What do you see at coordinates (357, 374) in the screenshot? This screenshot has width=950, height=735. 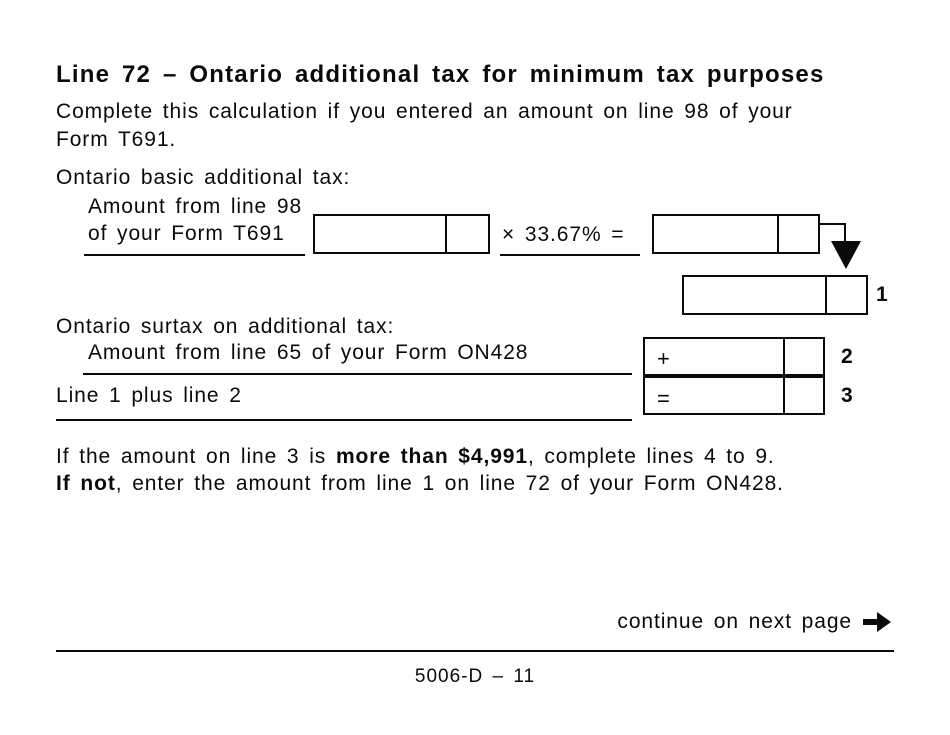 I see `line65-label-underline` at bounding box center [357, 374].